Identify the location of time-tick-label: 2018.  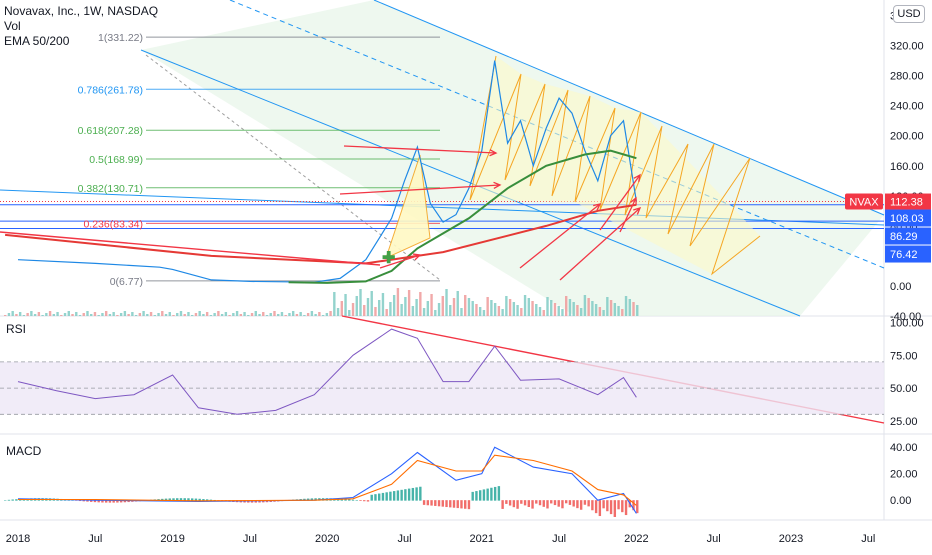
(18, 539).